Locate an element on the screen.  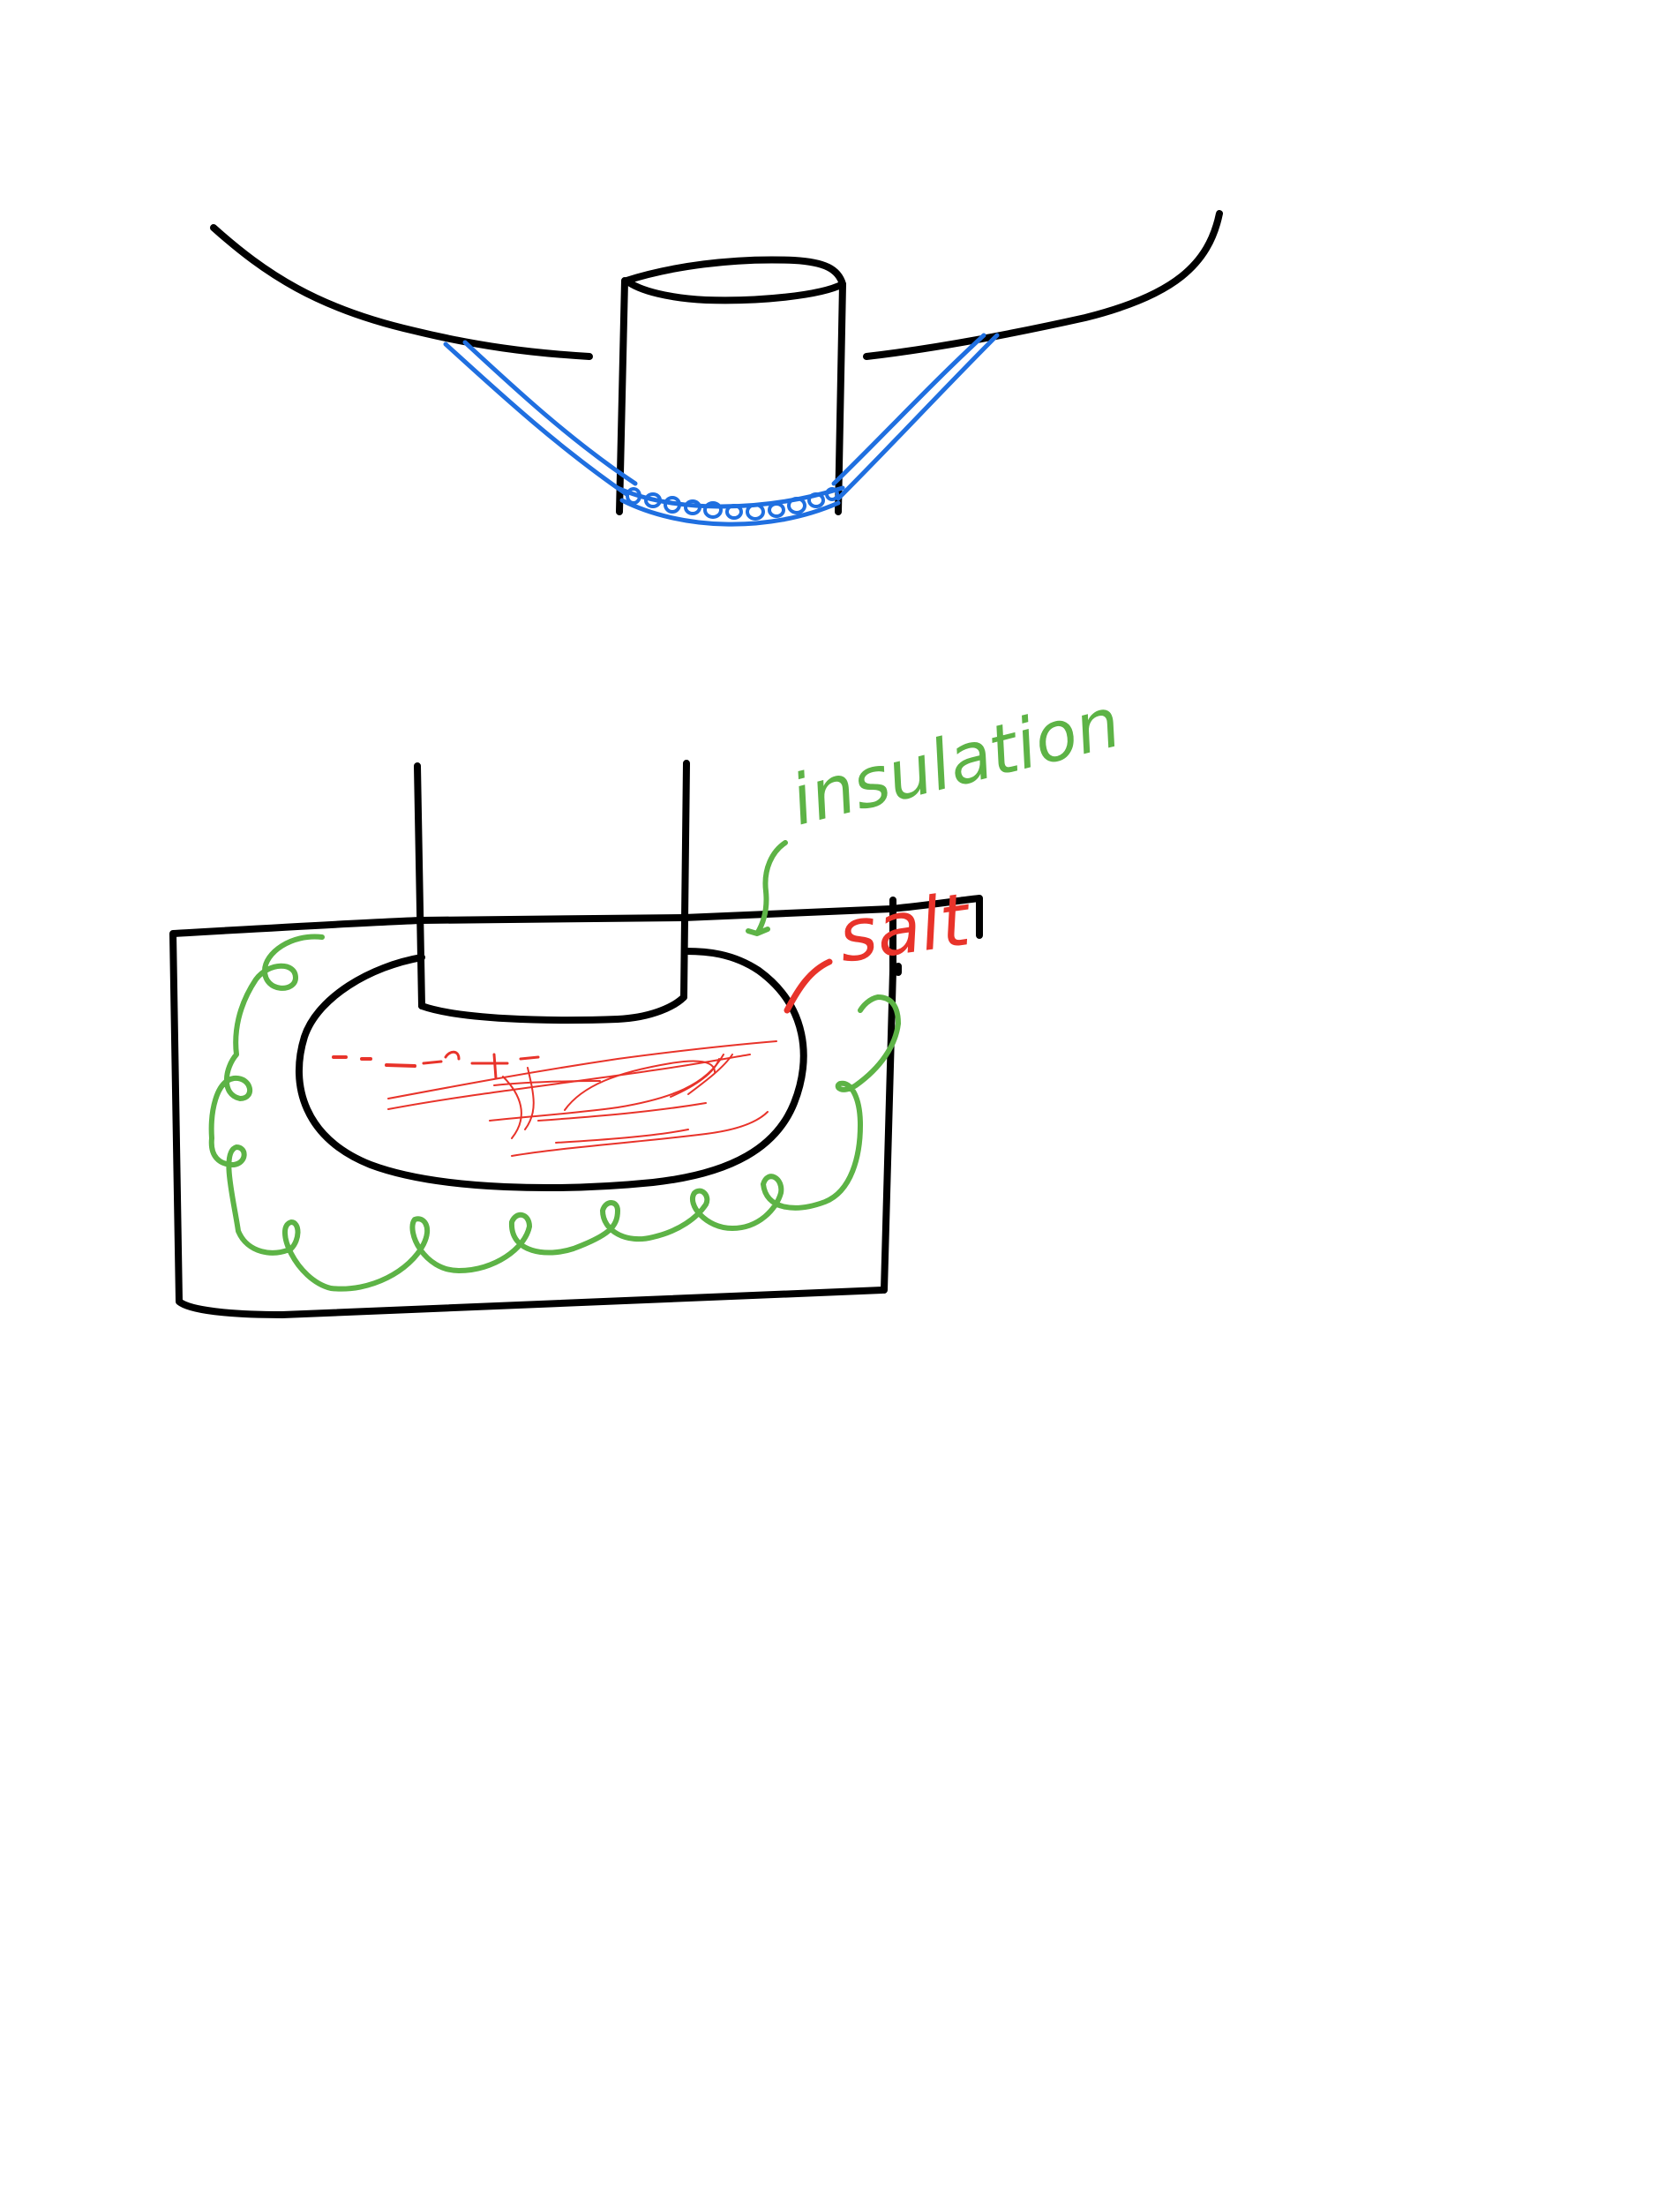
bottom-pipe-bottom is located at coordinates (552, 1009).